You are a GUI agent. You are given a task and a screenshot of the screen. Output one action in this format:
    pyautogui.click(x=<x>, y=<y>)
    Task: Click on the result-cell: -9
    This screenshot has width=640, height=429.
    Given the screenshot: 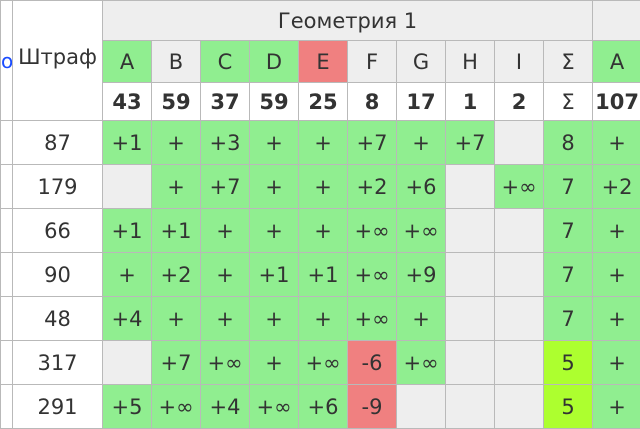 What is the action you would take?
    pyautogui.click(x=372, y=407)
    